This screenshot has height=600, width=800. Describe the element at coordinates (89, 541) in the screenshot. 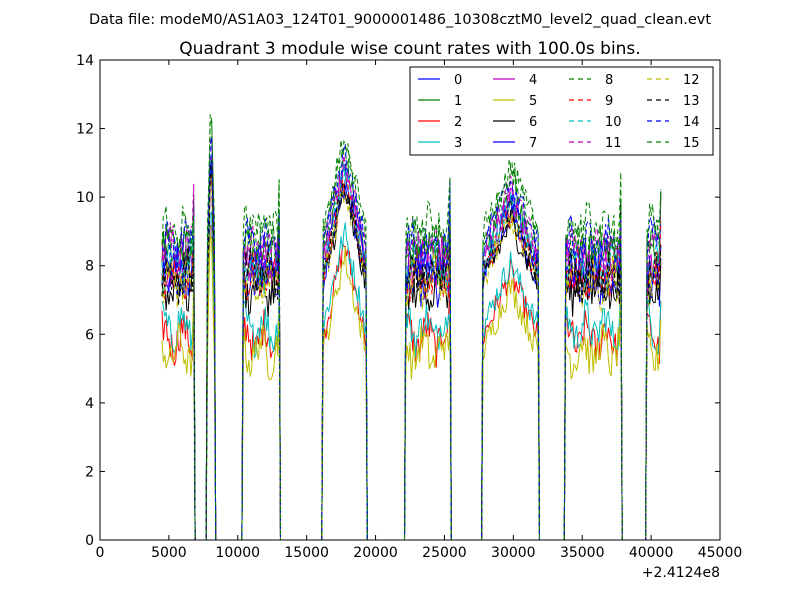

I see `y-tick-label: 0` at that location.